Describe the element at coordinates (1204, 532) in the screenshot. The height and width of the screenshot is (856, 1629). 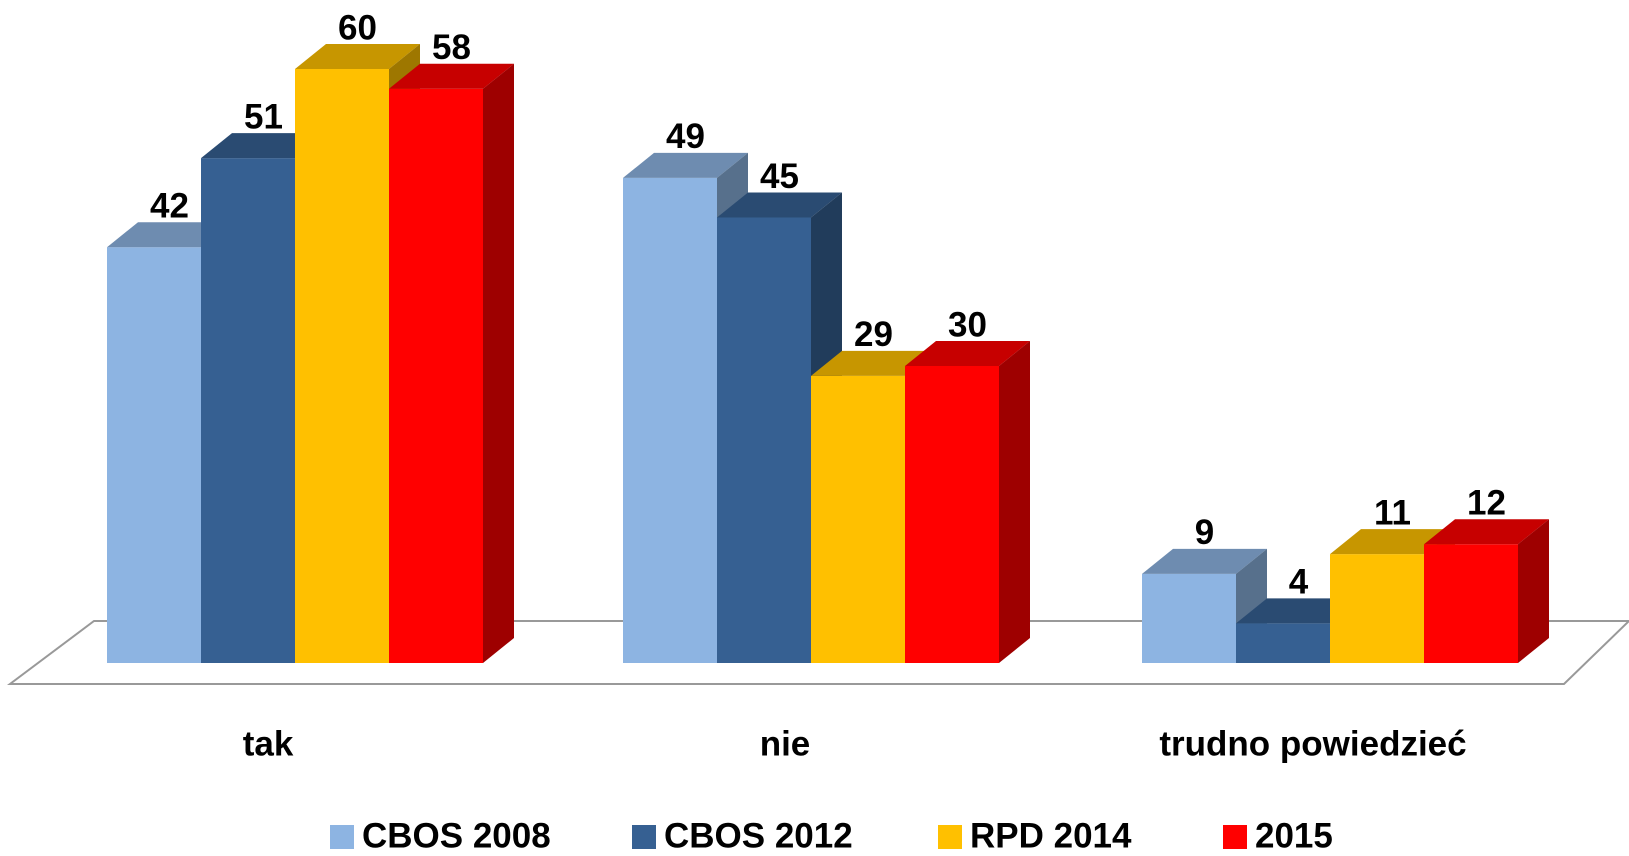
I see `data-label: 9` at that location.